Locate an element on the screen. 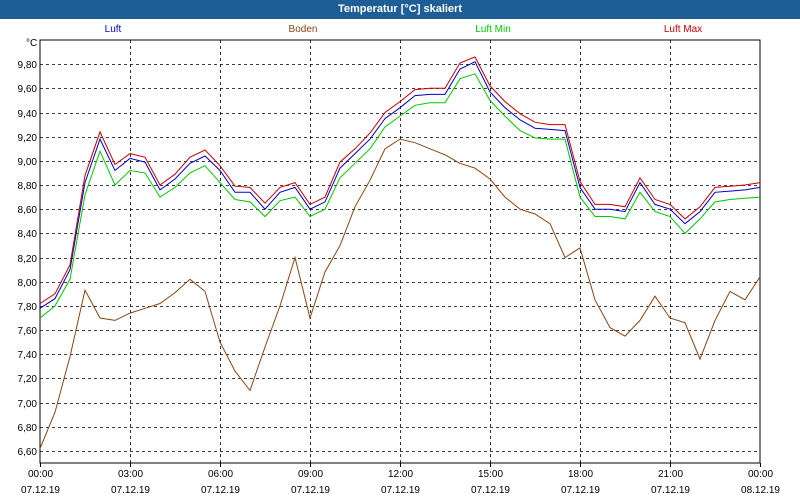 The image size is (800, 500). y-tick-label: 8,20 is located at coordinates (28, 259).